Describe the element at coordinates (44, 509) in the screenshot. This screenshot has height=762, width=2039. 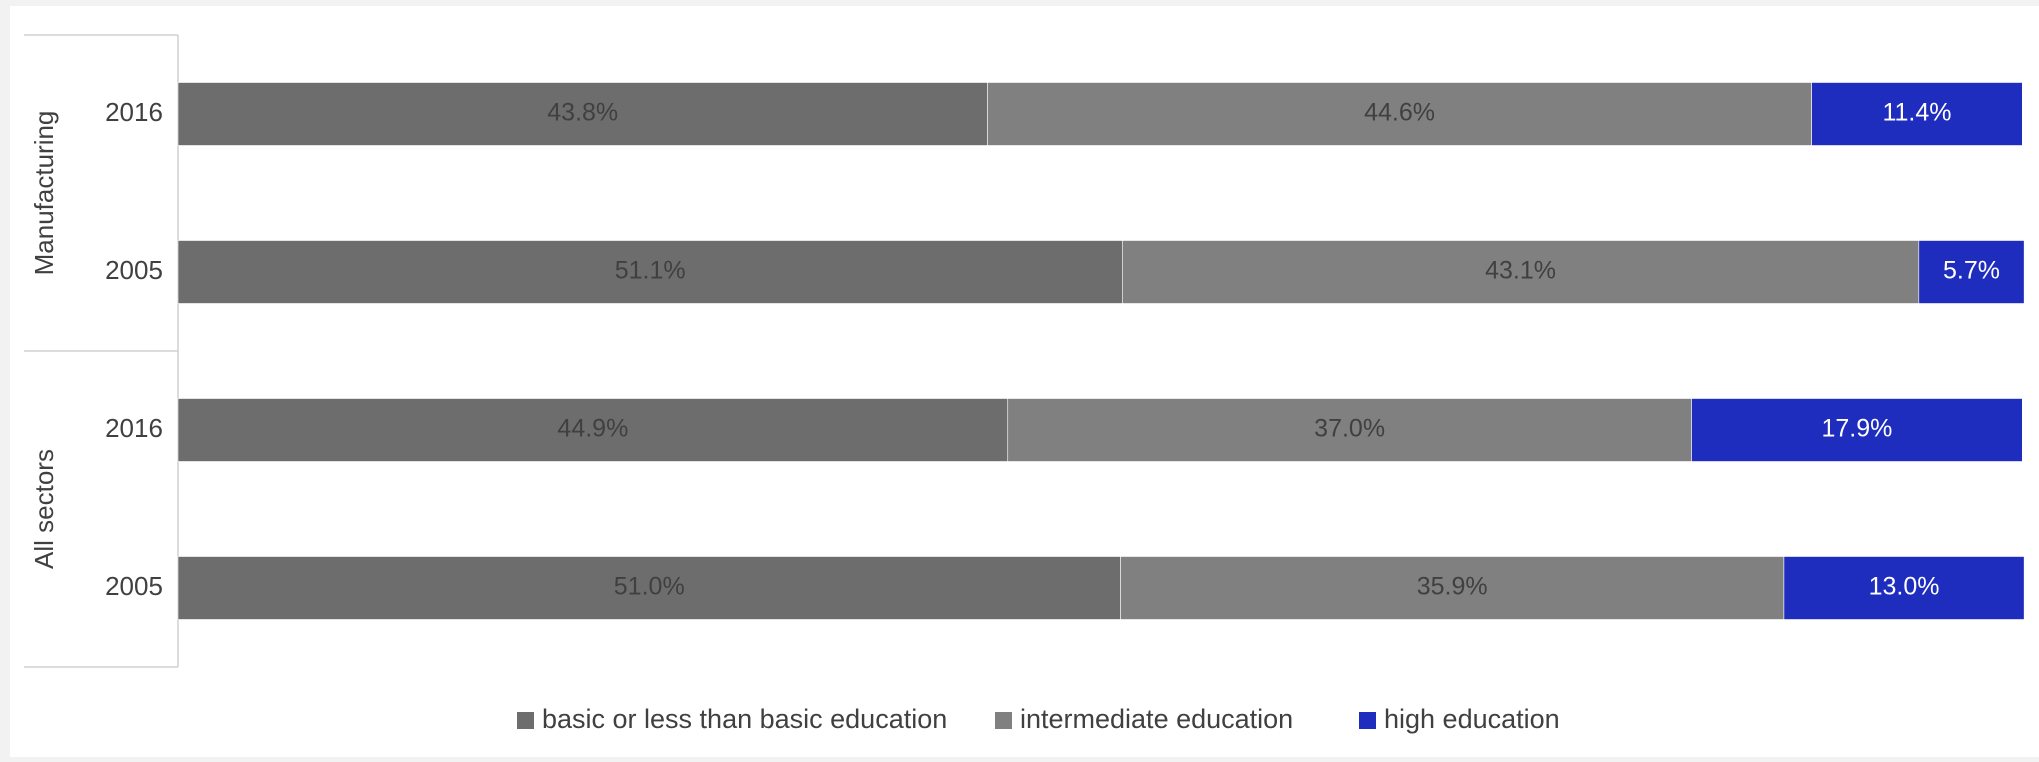
I see `group-label-all-sectors: All sectors` at that location.